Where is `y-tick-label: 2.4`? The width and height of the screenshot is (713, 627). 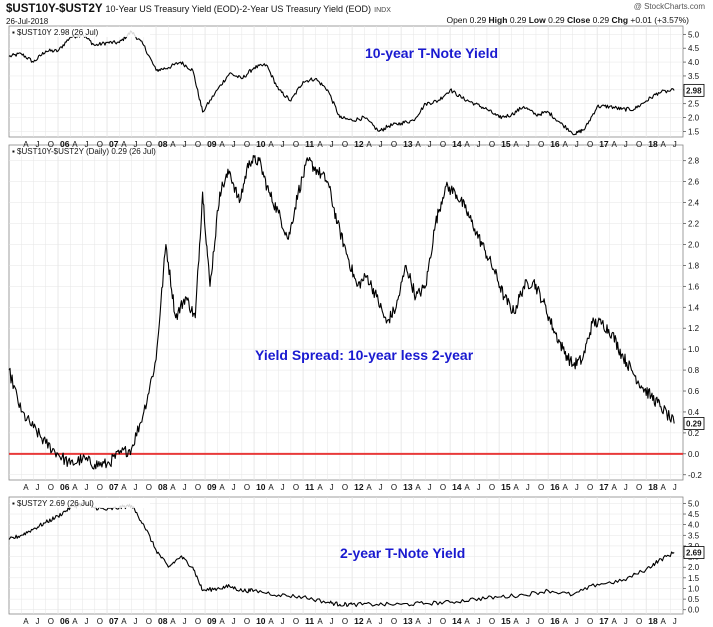 y-tick-label: 2.4 is located at coordinates (694, 203).